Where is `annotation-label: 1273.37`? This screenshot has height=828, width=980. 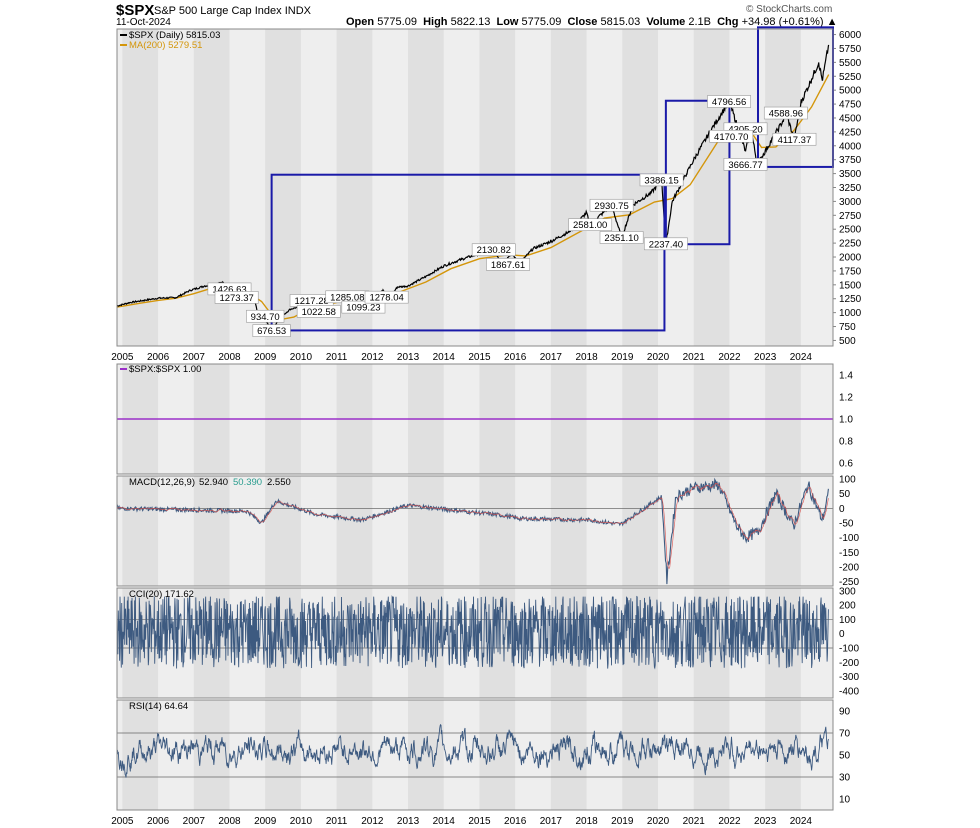 annotation-label: 1273.37 is located at coordinates (236, 298).